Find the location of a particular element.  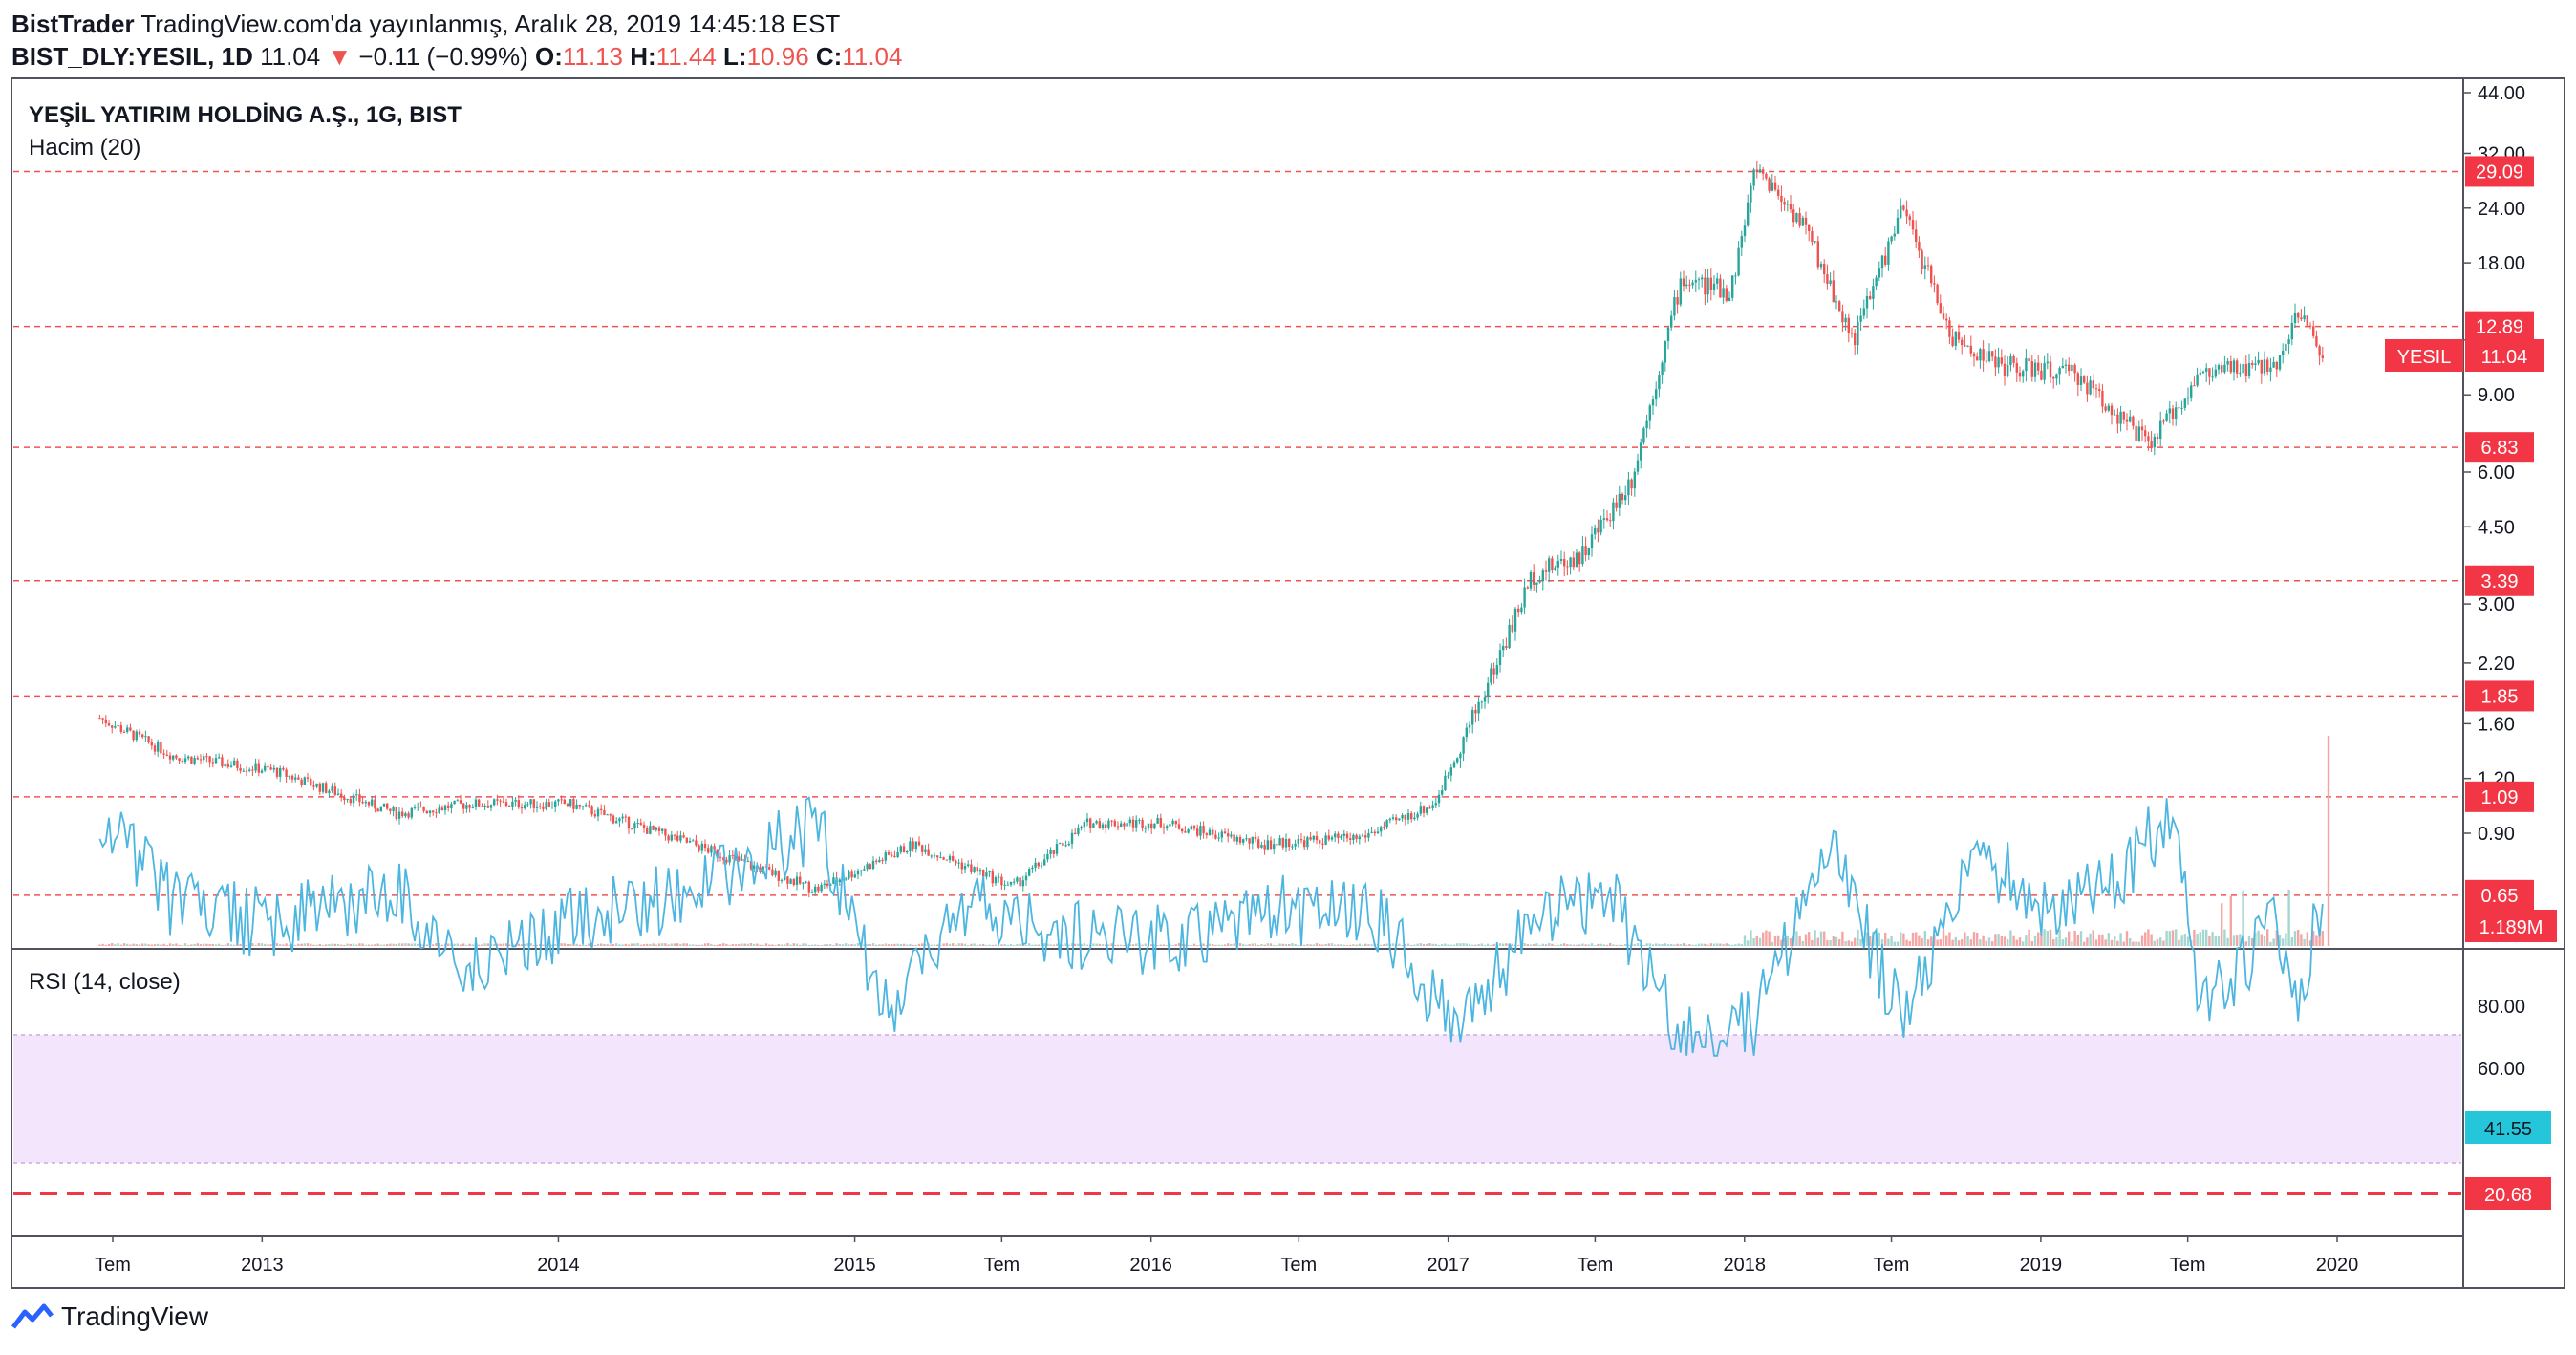

symbol-label: BIST_DLY:YESIL, 1D is located at coordinates (132, 56).